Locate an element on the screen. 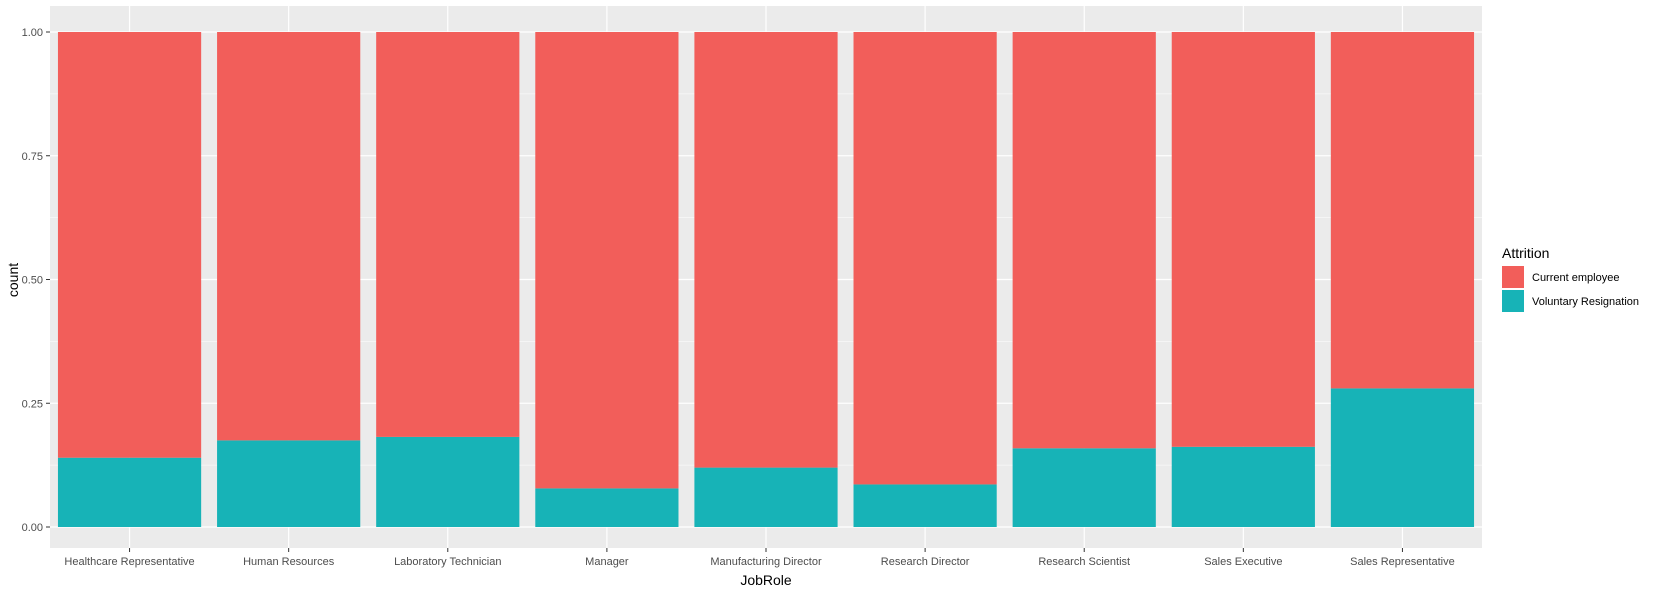 This screenshot has height=597, width=1657. x-tick-label: Manufacturing Director is located at coordinates (766, 562).